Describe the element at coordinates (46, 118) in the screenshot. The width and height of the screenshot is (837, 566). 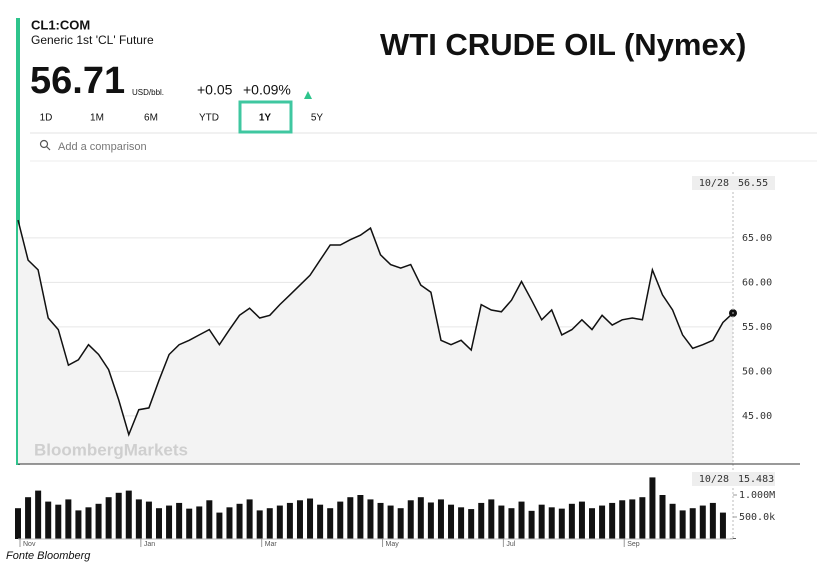
I see `range-button: 1D` at that location.